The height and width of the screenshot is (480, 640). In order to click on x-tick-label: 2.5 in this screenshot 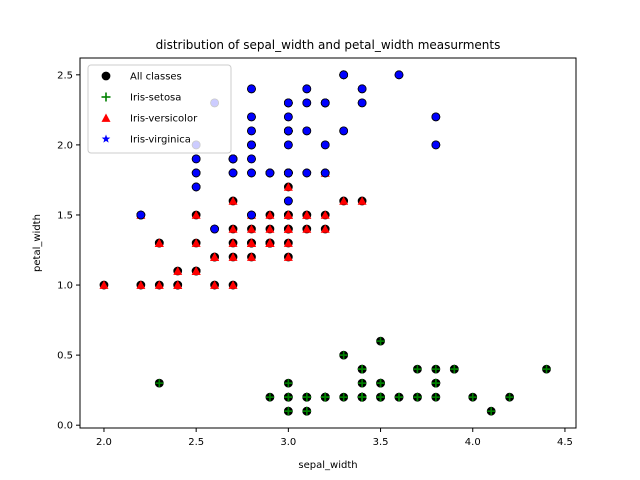, I will do `click(196, 442)`.